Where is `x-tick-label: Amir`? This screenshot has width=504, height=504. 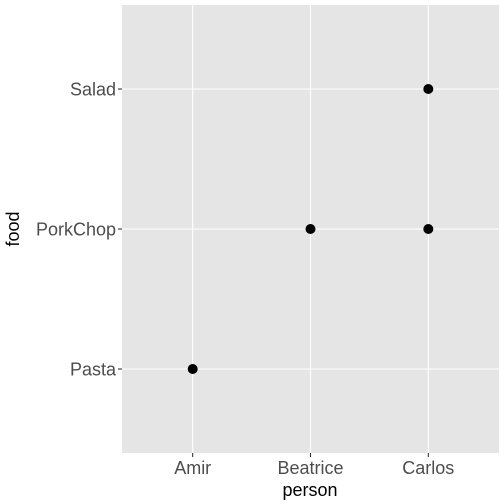
x-tick-label: Amir is located at coordinates (192, 468).